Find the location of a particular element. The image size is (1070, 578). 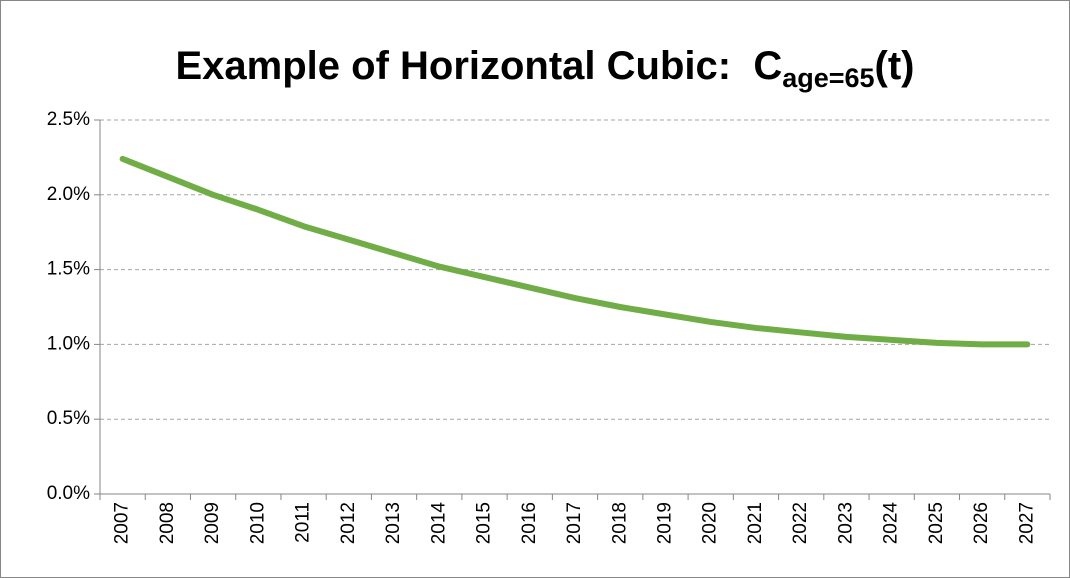

x-tick-label: 2021 is located at coordinates (755, 523).